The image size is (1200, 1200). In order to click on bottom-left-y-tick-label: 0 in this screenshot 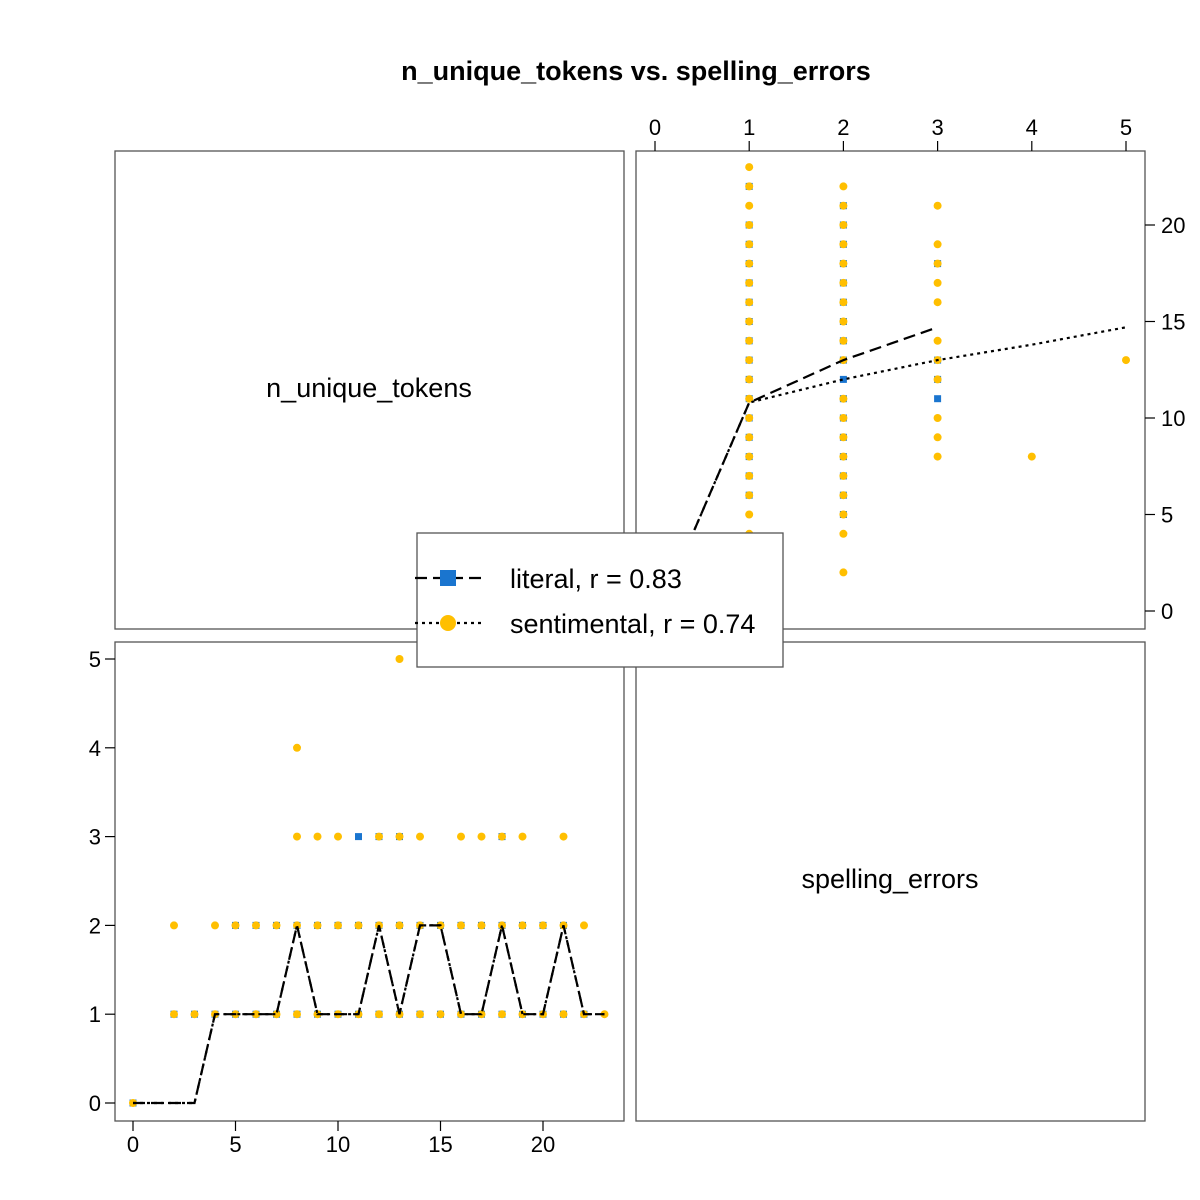, I will do `click(95, 1103)`.